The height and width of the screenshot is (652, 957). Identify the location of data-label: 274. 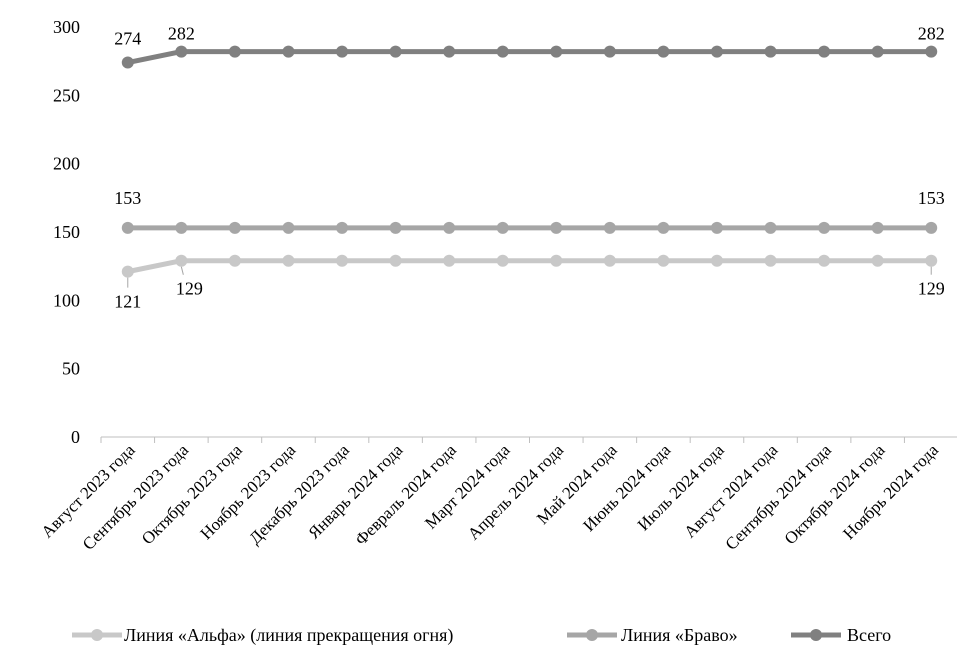
(127, 39).